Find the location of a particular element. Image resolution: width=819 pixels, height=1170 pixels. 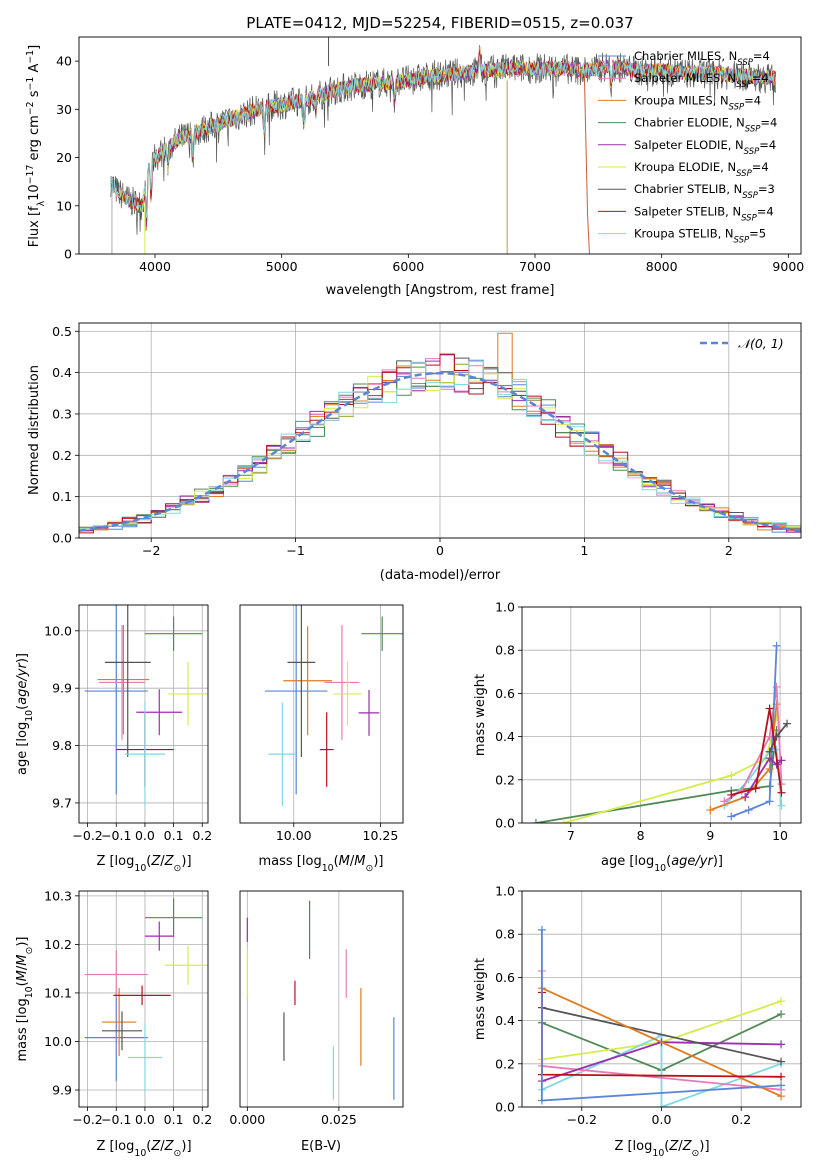

x-tick-label: 0 is located at coordinates (440, 550).